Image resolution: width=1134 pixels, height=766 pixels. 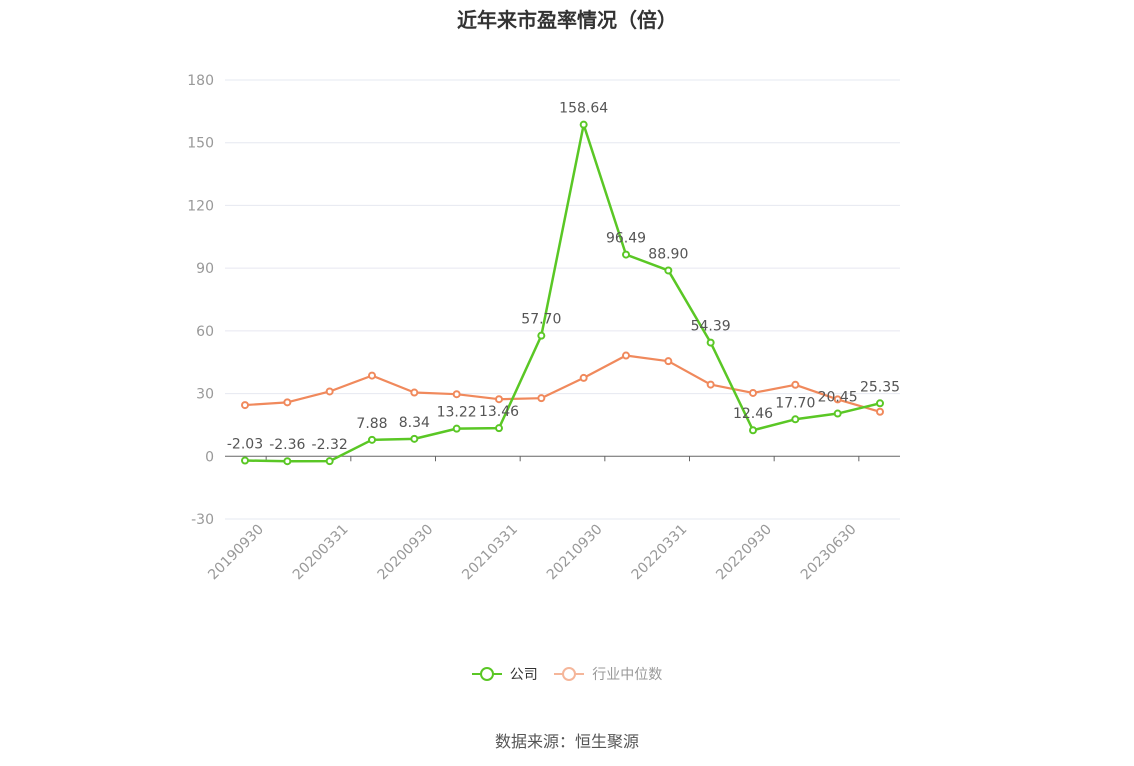 I want to click on legend-item-company: 公司, so click(x=504, y=674).